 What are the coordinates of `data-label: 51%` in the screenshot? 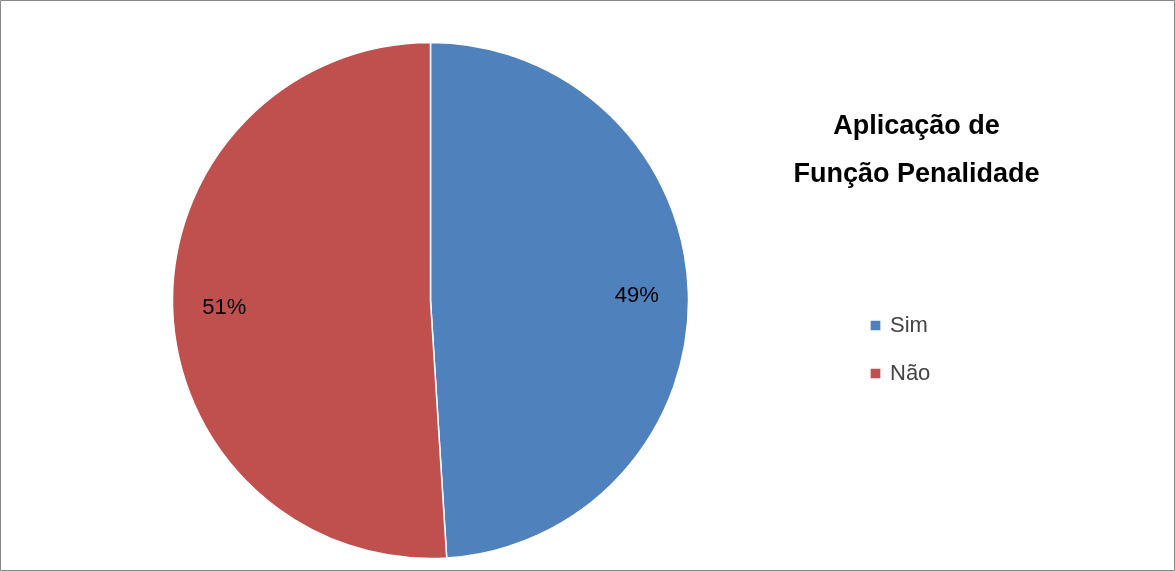 It's located at (224, 307).